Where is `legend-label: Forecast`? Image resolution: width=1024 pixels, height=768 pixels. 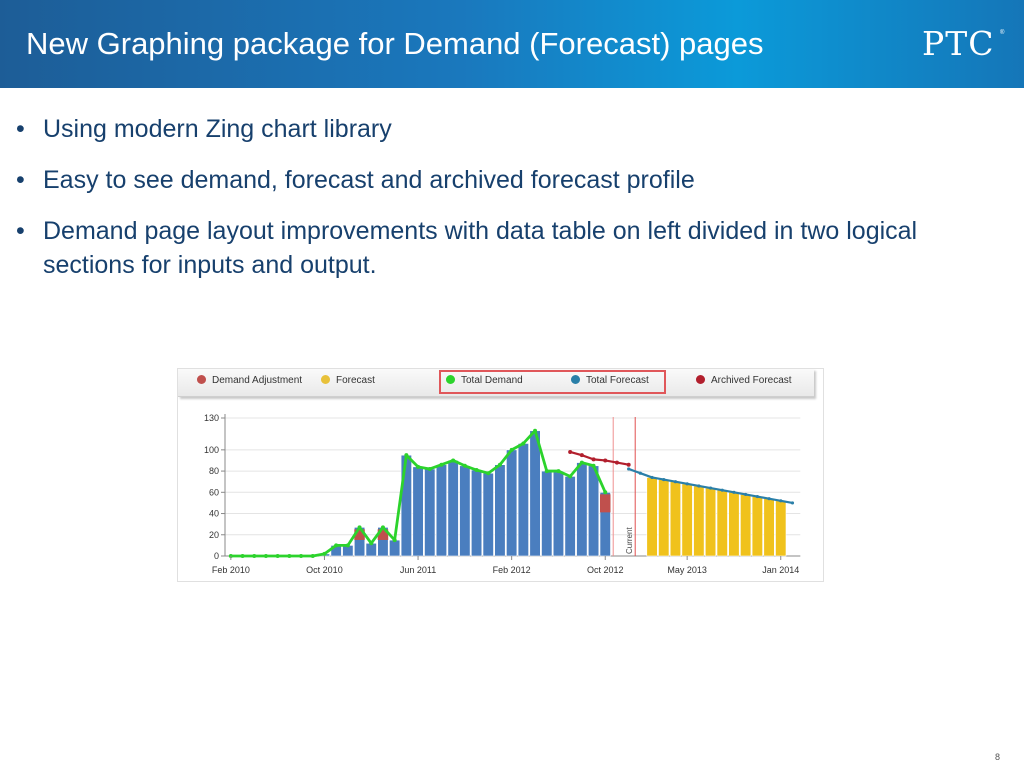
legend-label: Forecast is located at coordinates (355, 380).